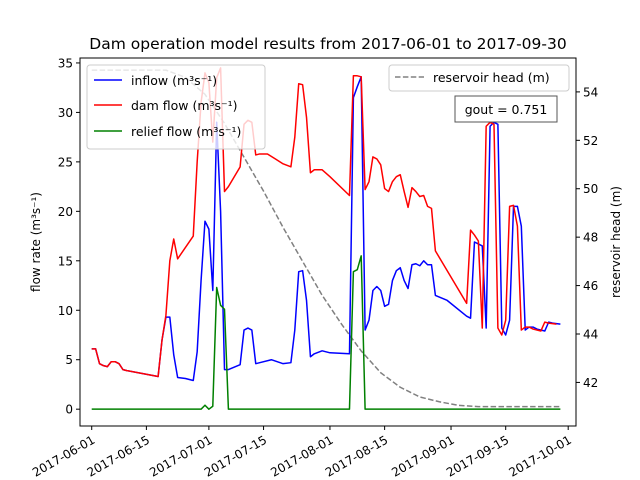 This screenshot has height=480, width=640. What do you see at coordinates (590, 141) in the screenshot?
I see `y2-tick-label: 52` at bounding box center [590, 141].